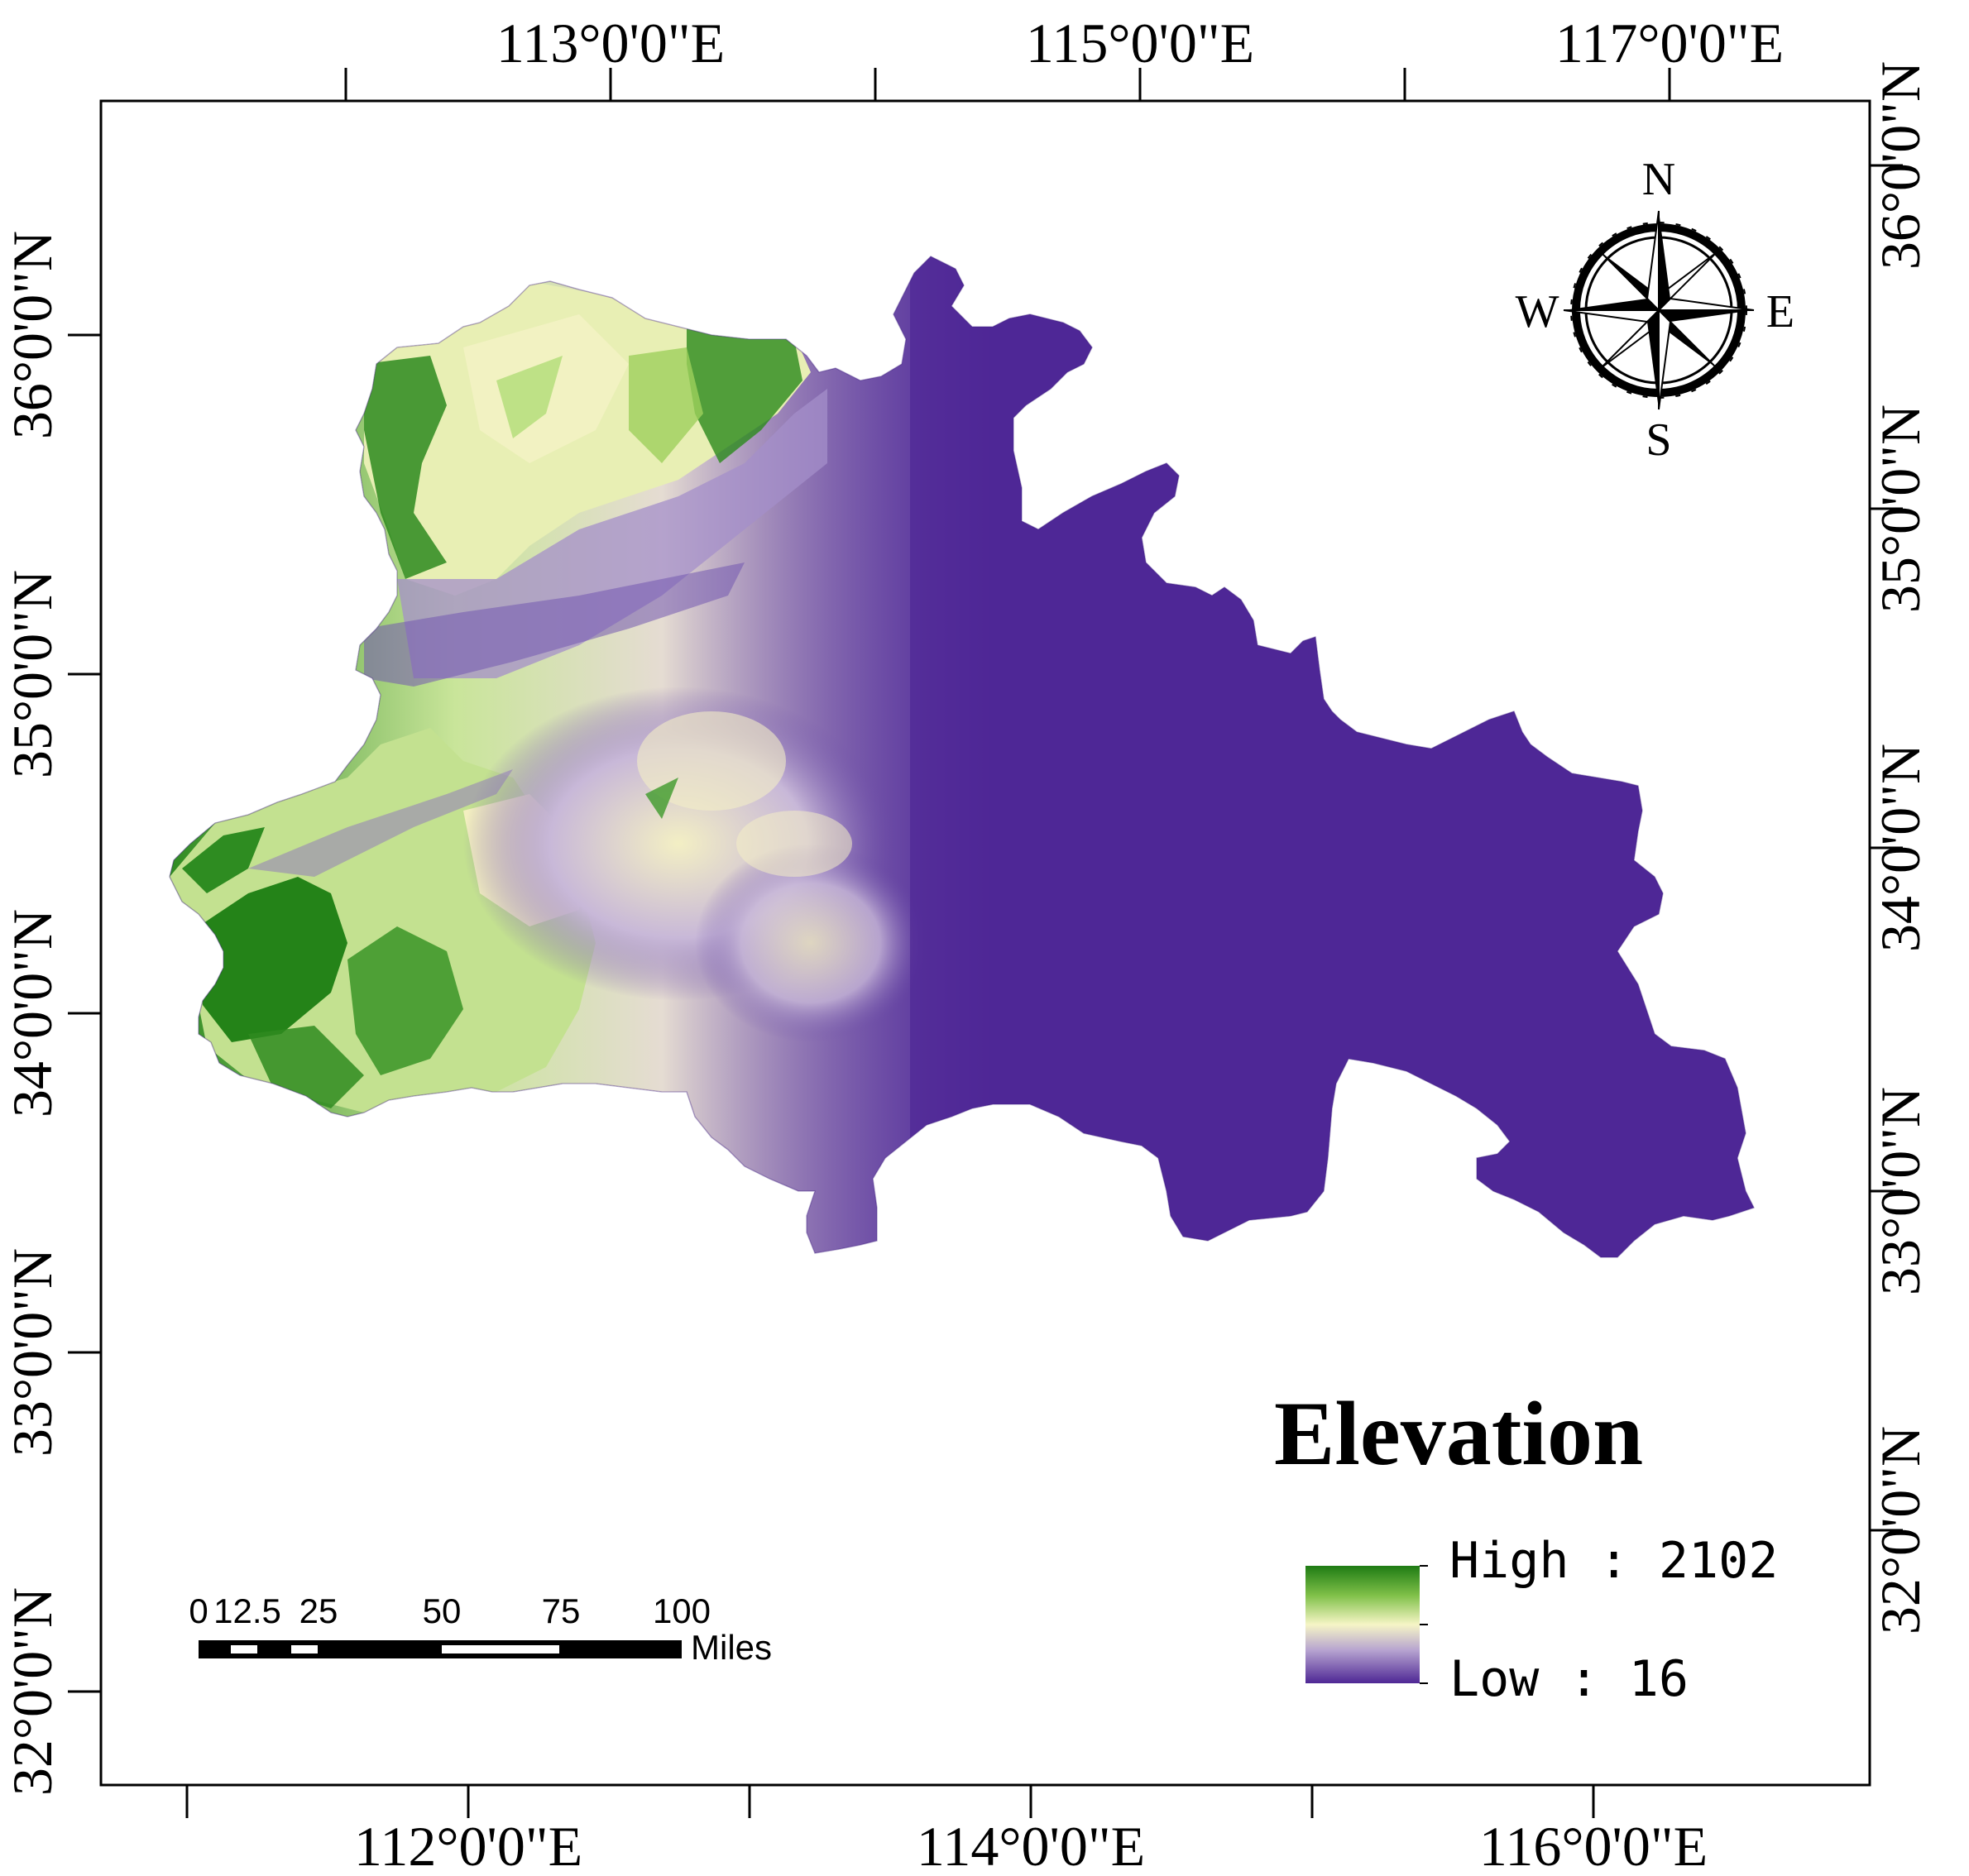 The height and width of the screenshot is (1876, 1969). Describe the element at coordinates (1458, 1433) in the screenshot. I see `legend-title: Elevation` at that location.